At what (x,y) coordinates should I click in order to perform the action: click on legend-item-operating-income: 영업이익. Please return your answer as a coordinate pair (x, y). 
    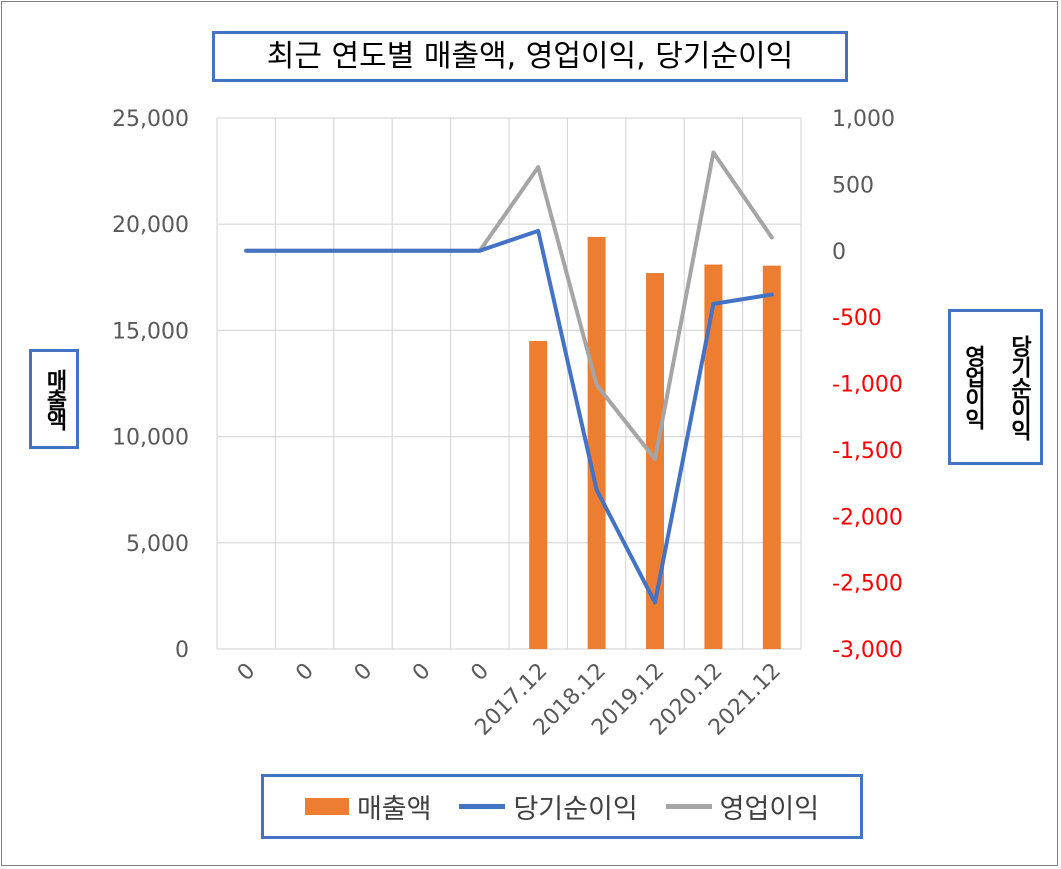
    Looking at the image, I should click on (742, 806).